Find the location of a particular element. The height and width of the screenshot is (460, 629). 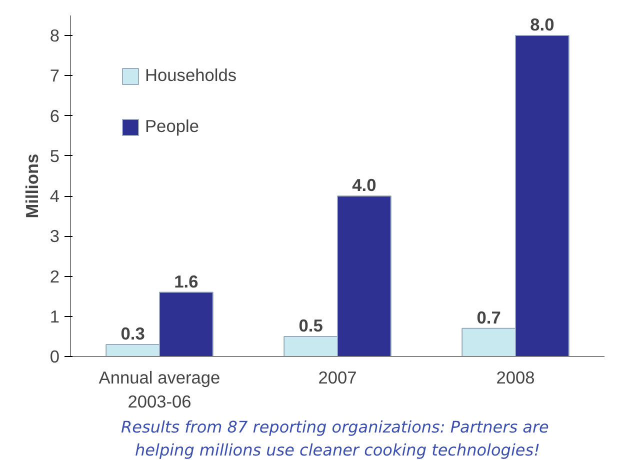

y-tick-label: 4 is located at coordinates (55, 196).